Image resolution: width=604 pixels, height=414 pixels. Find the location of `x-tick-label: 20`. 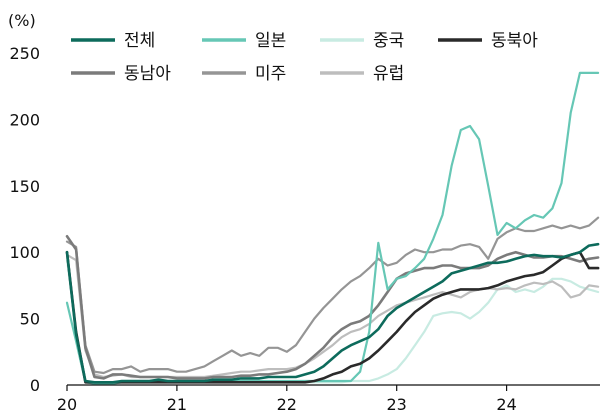

x-tick-label: 20 is located at coordinates (67, 404).